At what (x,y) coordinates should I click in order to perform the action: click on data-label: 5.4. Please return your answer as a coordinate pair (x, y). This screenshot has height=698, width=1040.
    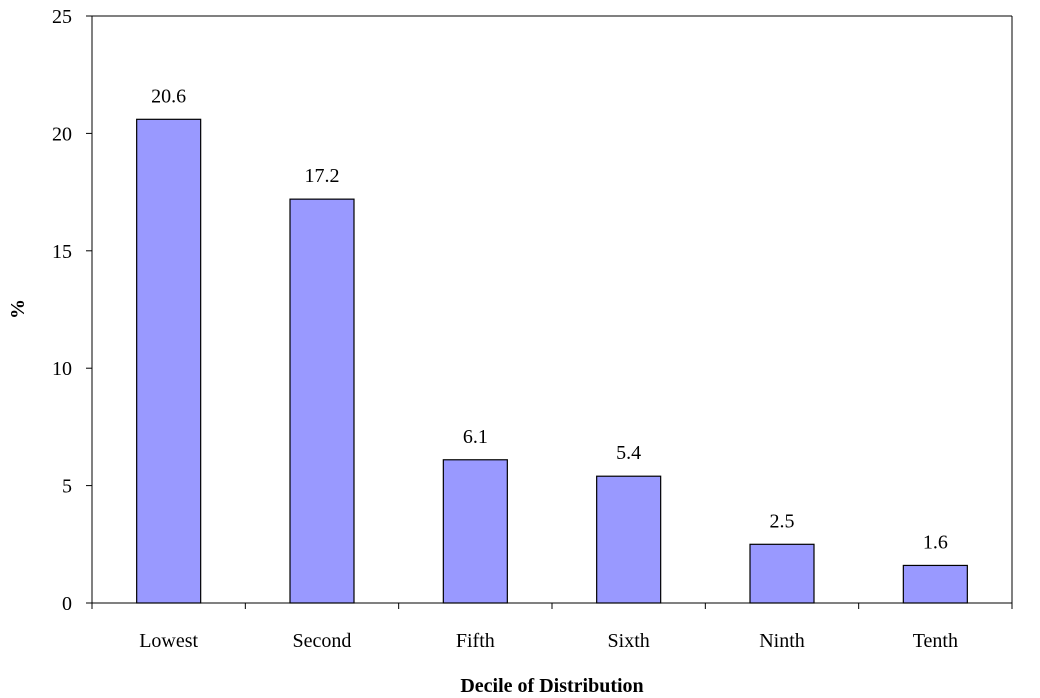
    Looking at the image, I should click on (628, 453).